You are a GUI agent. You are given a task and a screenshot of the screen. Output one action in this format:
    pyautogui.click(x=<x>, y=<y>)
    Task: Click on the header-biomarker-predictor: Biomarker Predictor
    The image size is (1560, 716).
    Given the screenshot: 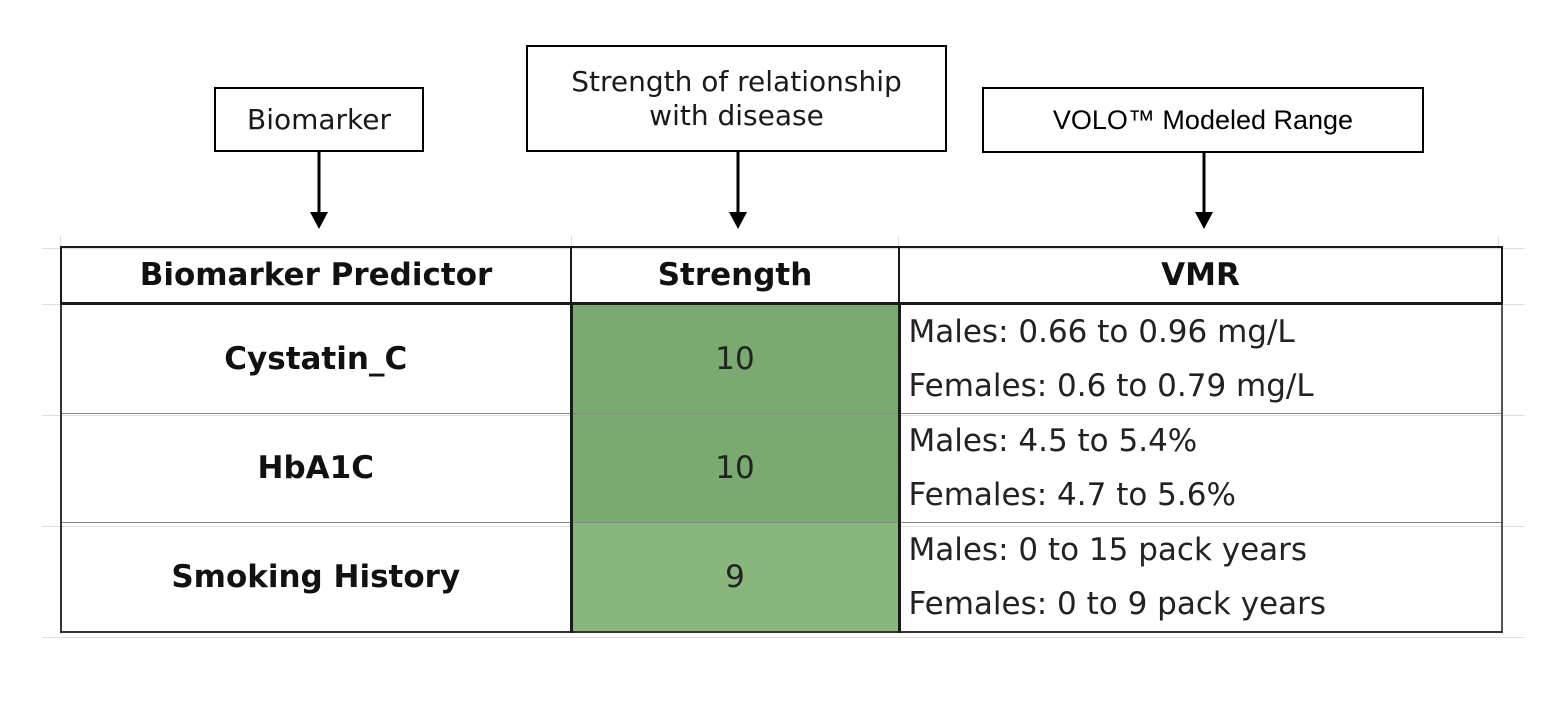 What is the action you would take?
    pyautogui.click(x=316, y=275)
    